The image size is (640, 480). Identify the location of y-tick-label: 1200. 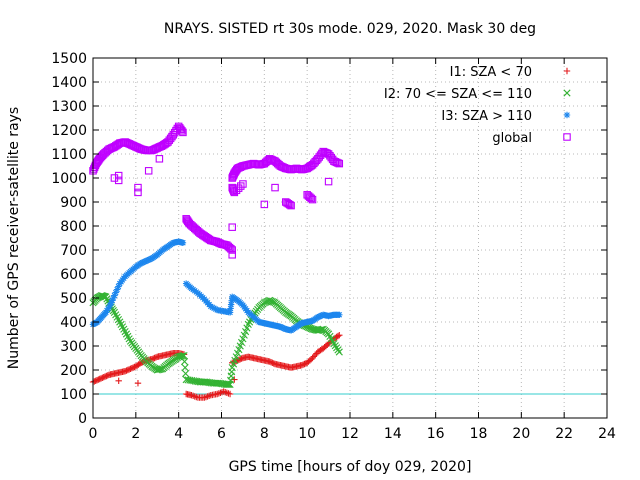
(69, 131).